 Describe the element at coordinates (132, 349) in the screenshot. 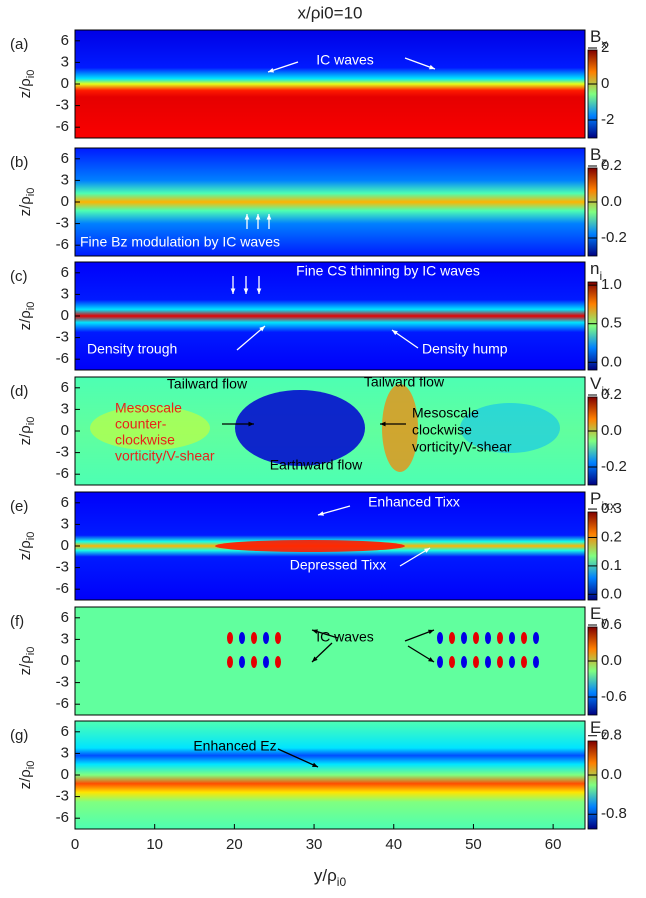

I see `annotation: Density trough` at that location.